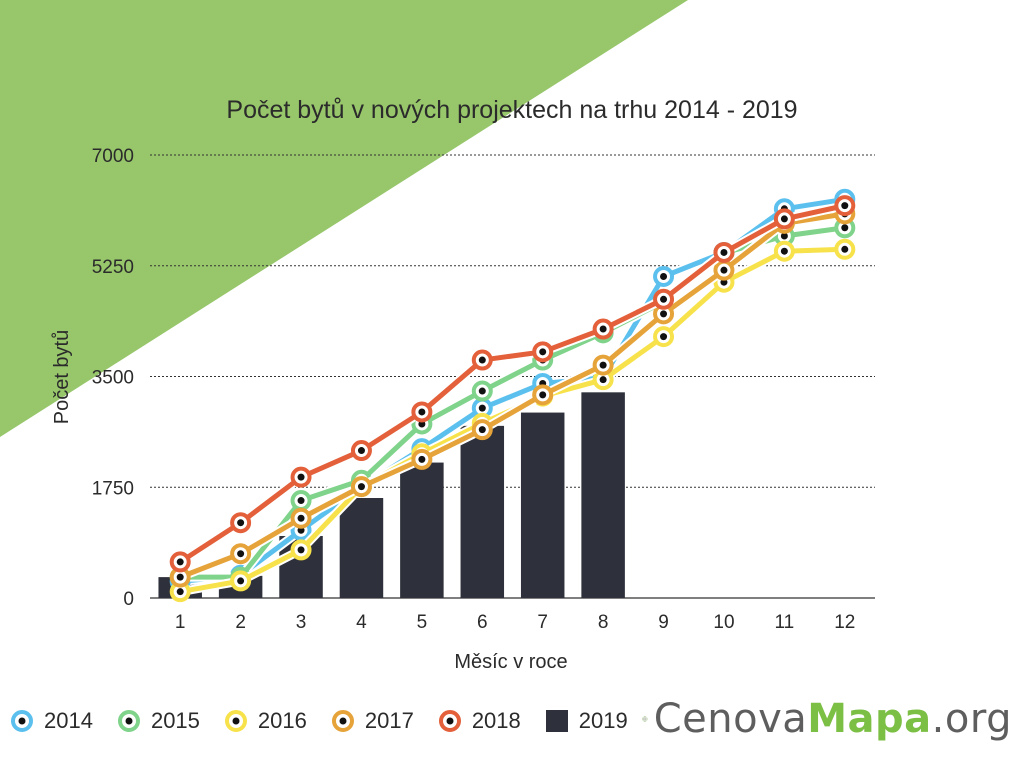 The image size is (1024, 768). Describe the element at coordinates (730, 719) in the screenshot. I see `brand-name-part1: Cenova` at that location.